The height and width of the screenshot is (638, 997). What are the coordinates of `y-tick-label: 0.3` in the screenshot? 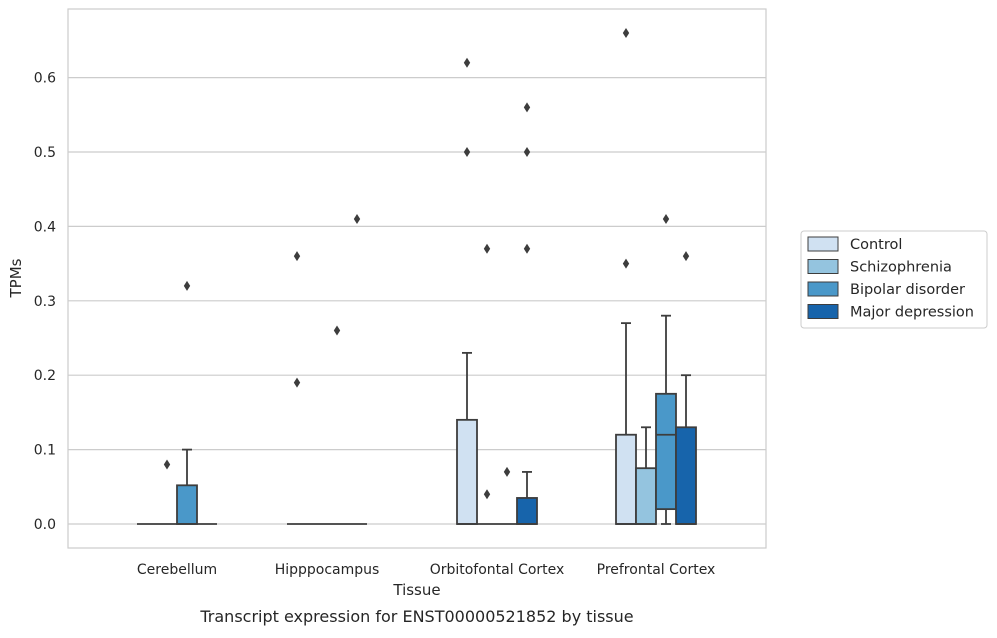 It's located at (45, 302).